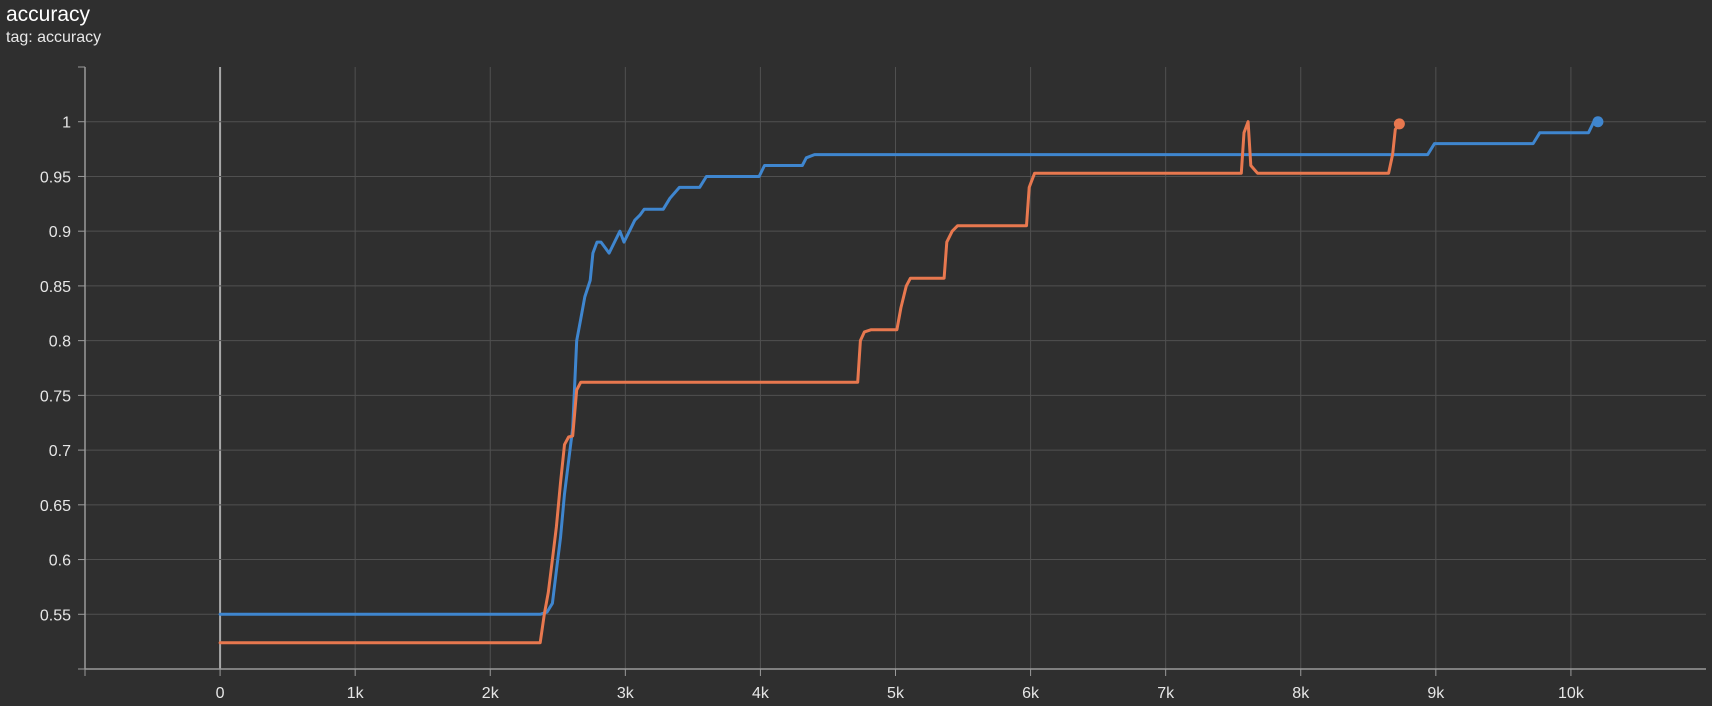 The width and height of the screenshot is (1712, 706). What do you see at coordinates (60, 232) in the screenshot?
I see `y-tick-label: 0.9` at bounding box center [60, 232].